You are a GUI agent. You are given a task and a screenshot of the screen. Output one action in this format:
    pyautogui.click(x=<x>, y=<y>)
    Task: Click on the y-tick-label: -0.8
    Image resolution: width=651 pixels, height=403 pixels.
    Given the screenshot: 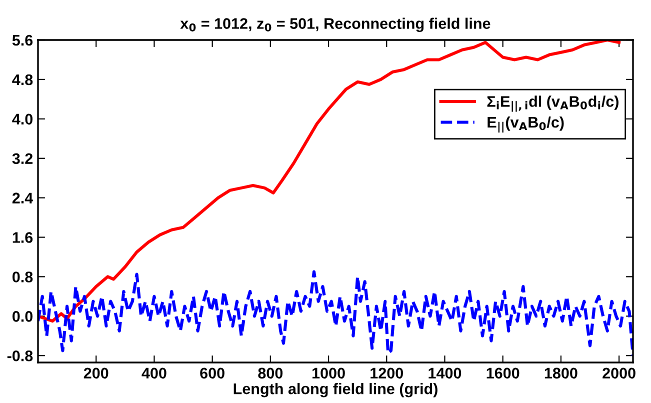 What is the action you would take?
    pyautogui.click(x=20, y=356)
    